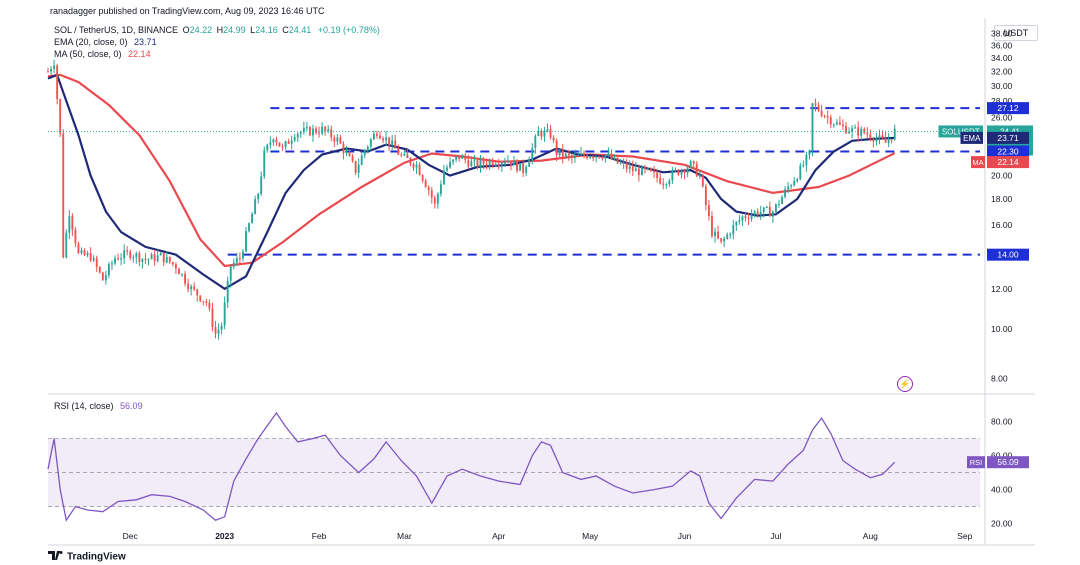 This screenshot has width=1080, height=565. What do you see at coordinates (978, 162) in the screenshot?
I see `ma-name-tag-box` at bounding box center [978, 162].